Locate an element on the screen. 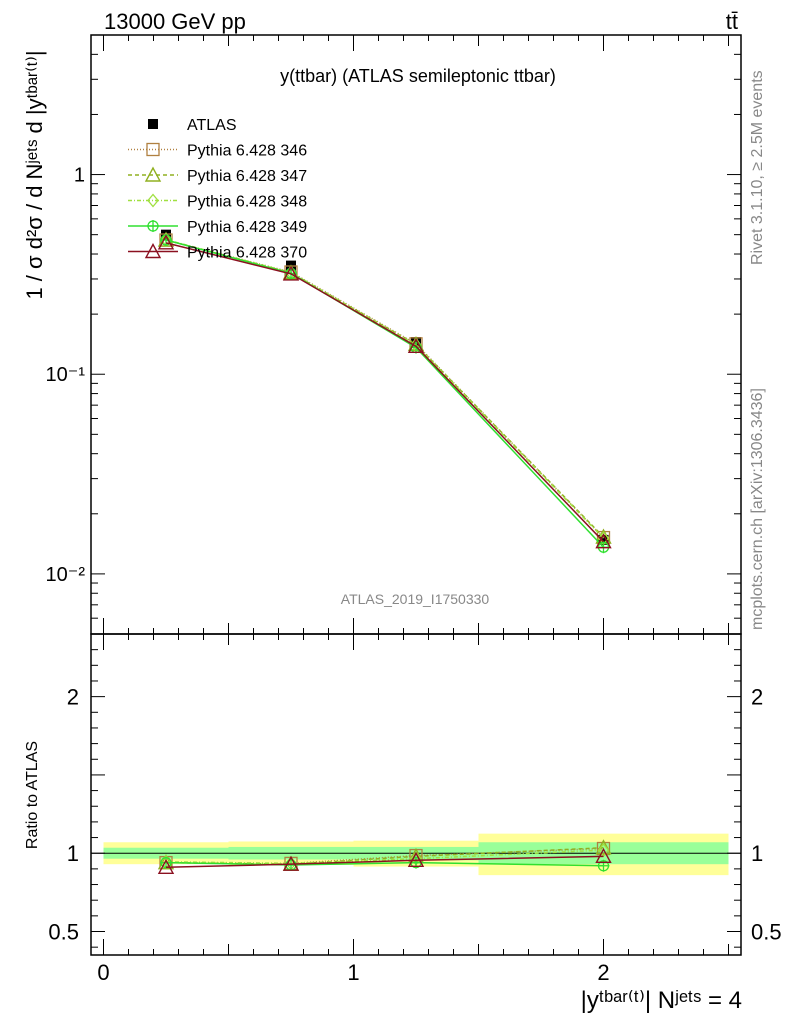  chart-title: y(ttbar) (ATLAS semileptonic ttbar) is located at coordinates (418, 76).